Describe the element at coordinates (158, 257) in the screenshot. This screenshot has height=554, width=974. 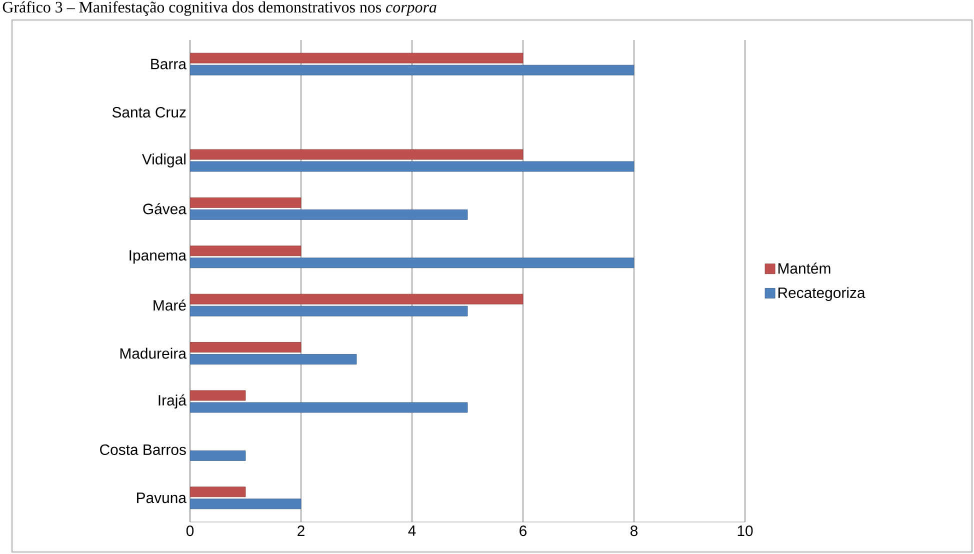
I see `y-tick-label: Ipanema` at that location.